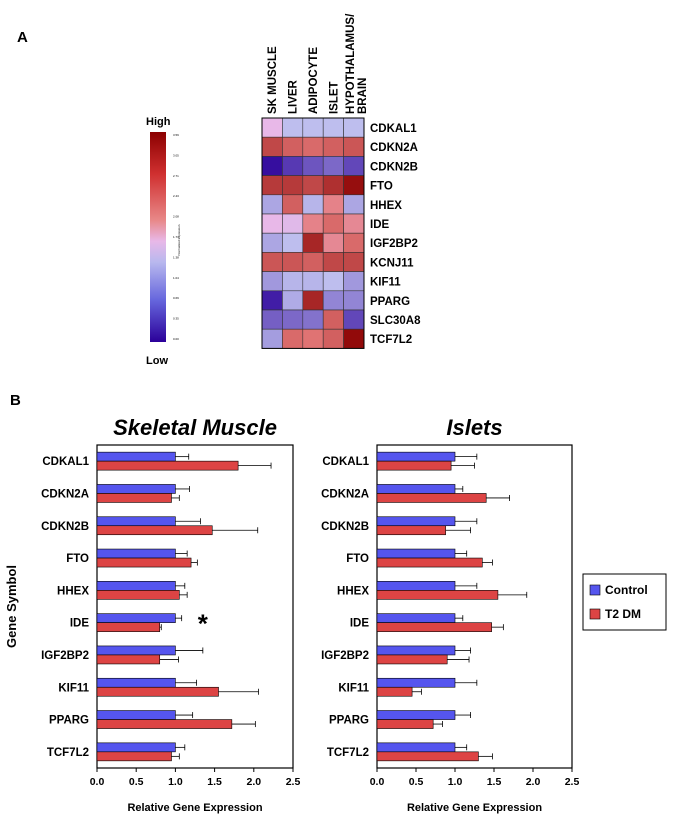 This screenshot has height=828, width=673. What do you see at coordinates (357, 559) in the screenshot?
I see `category-label: FTO` at bounding box center [357, 559].